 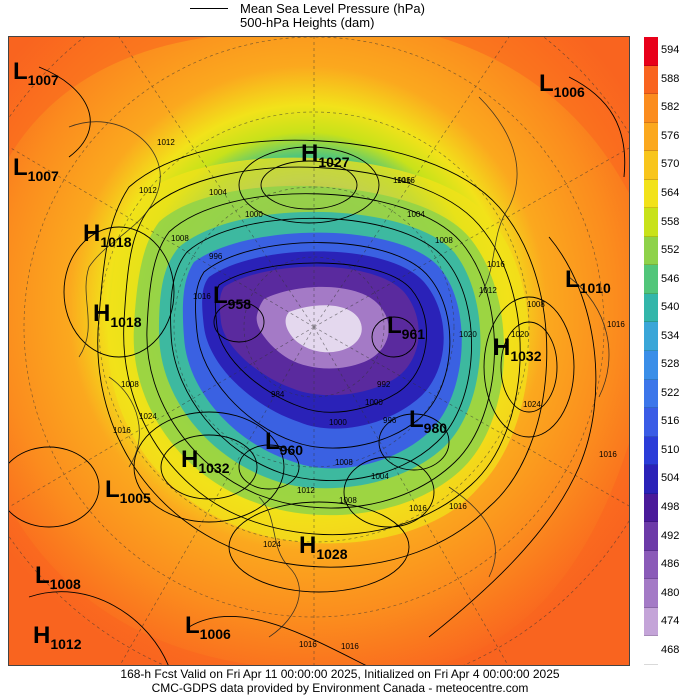 What do you see at coordinates (670, 564) in the screenshot?
I see `colorbar-label: 486` at bounding box center [670, 564].